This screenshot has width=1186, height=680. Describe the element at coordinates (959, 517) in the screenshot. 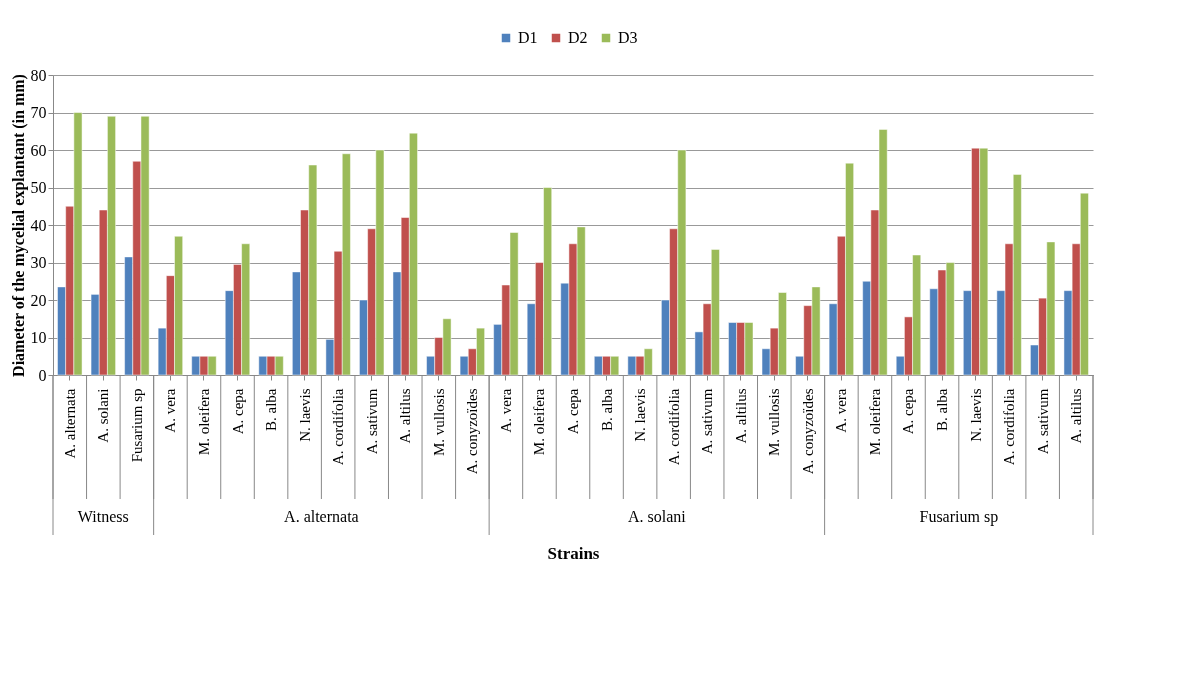

I see `text: Fusarium sp` at that location.